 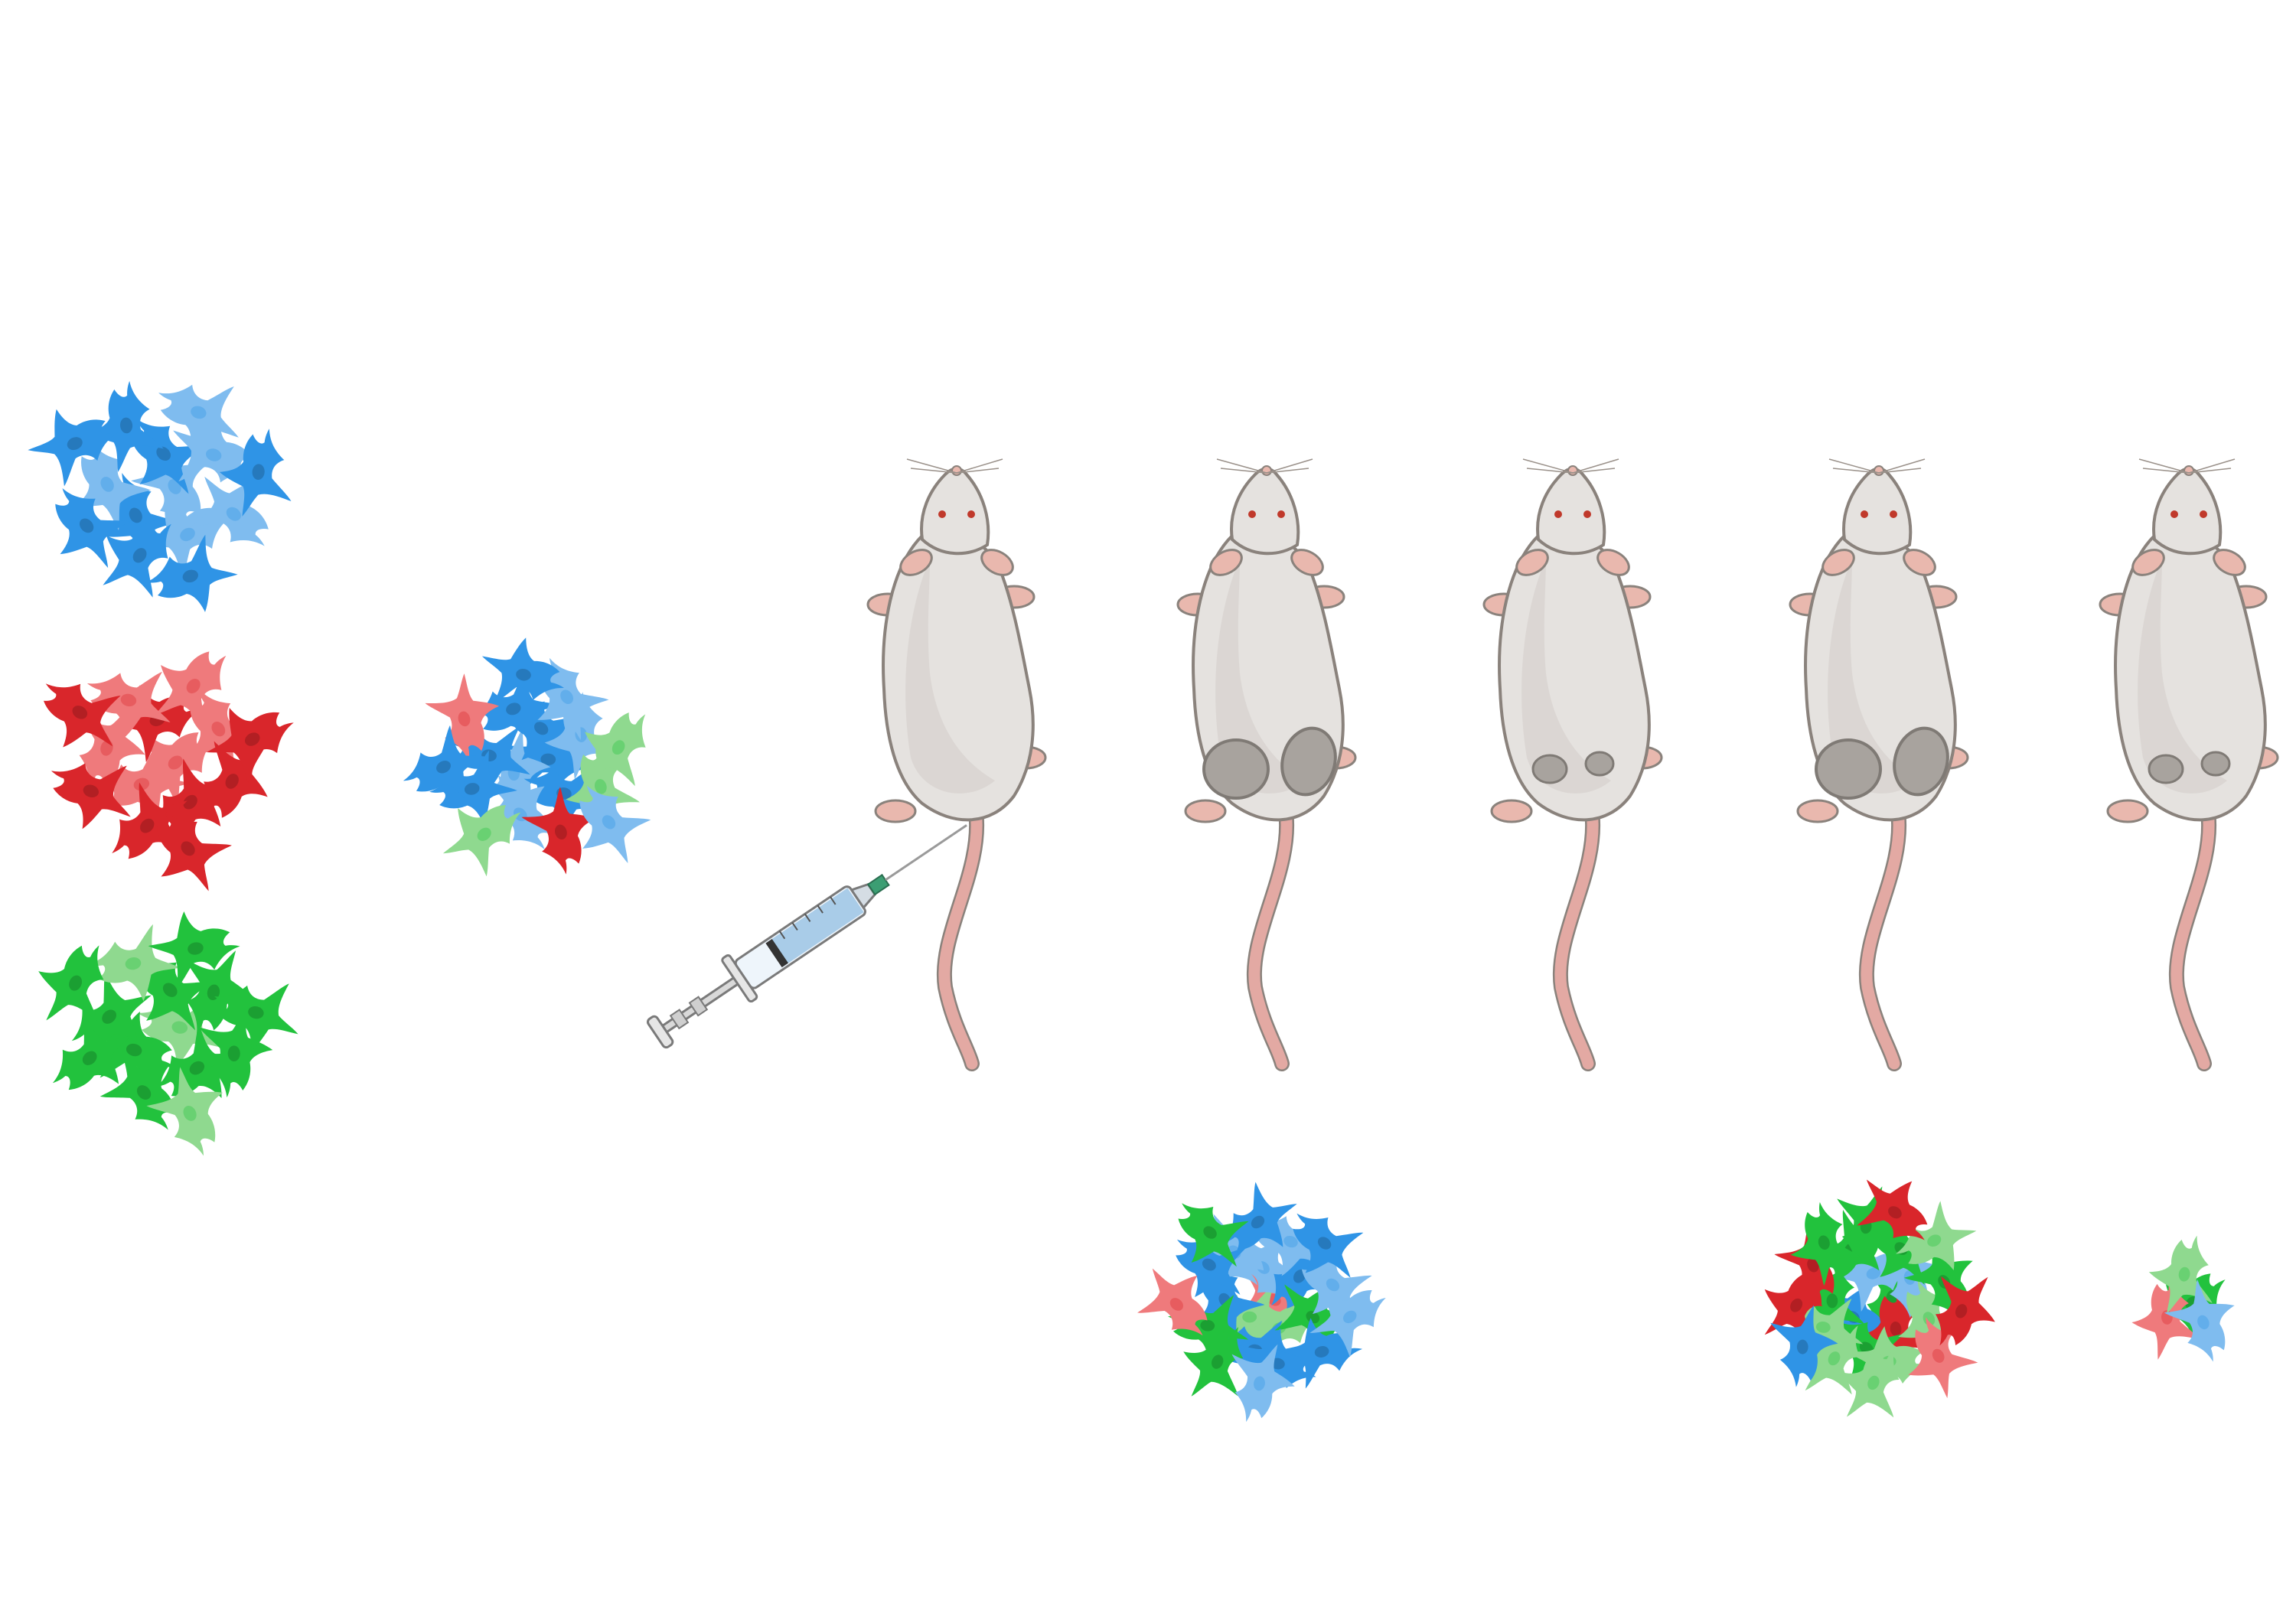 I want to click on source-cluster-blue, so click(x=157, y=497).